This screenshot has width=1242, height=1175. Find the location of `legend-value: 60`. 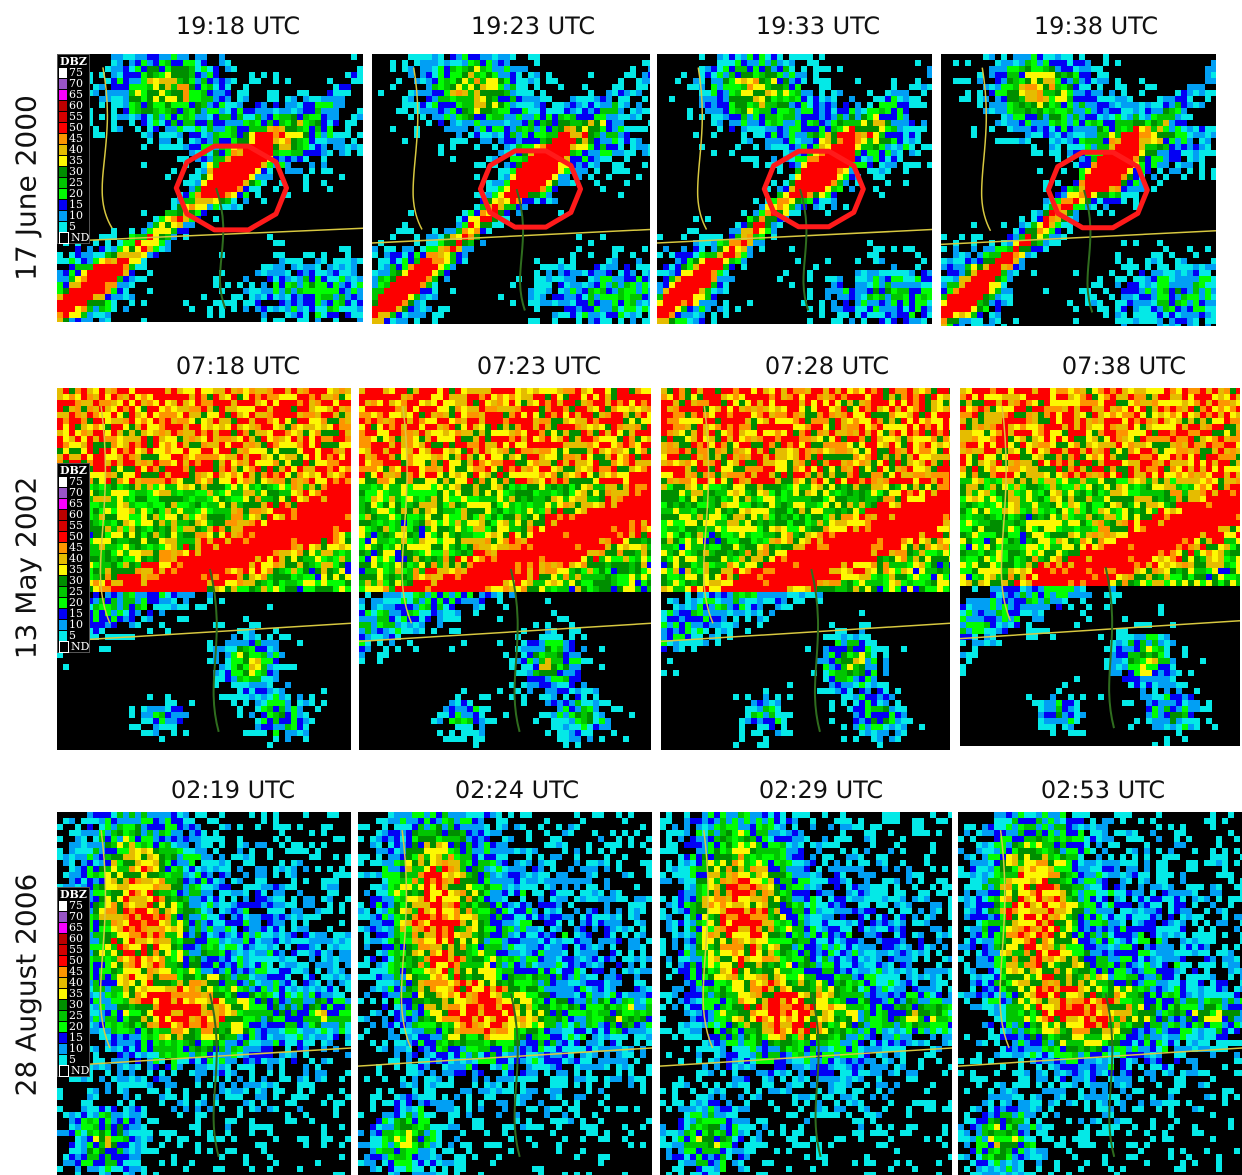

legend-value: 60 is located at coordinates (77, 105).